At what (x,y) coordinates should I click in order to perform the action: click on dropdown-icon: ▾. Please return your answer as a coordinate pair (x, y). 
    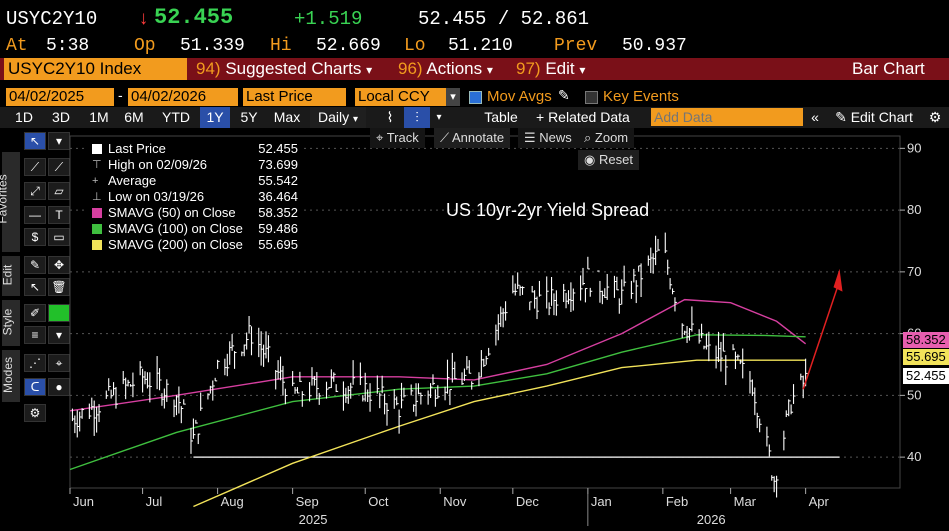
    Looking at the image, I should click on (59, 141).